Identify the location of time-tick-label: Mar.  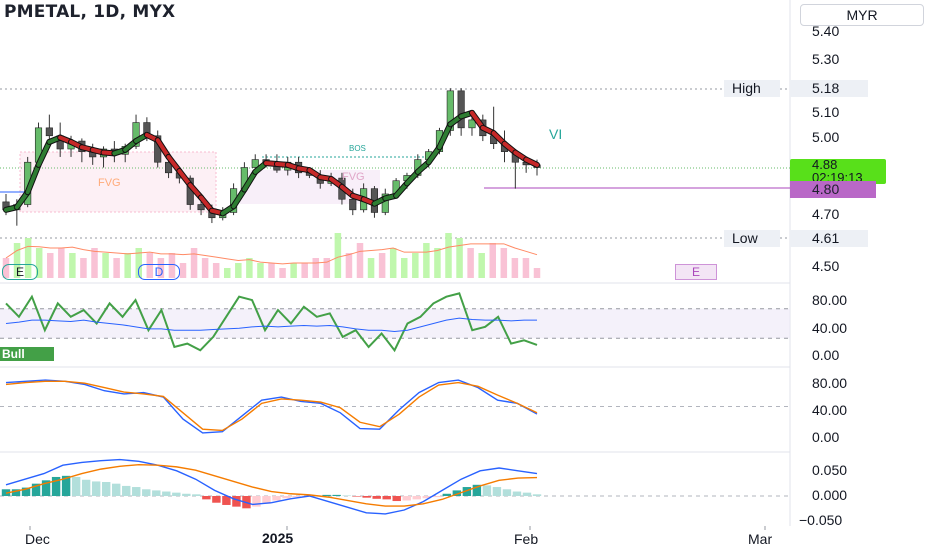
(760, 539).